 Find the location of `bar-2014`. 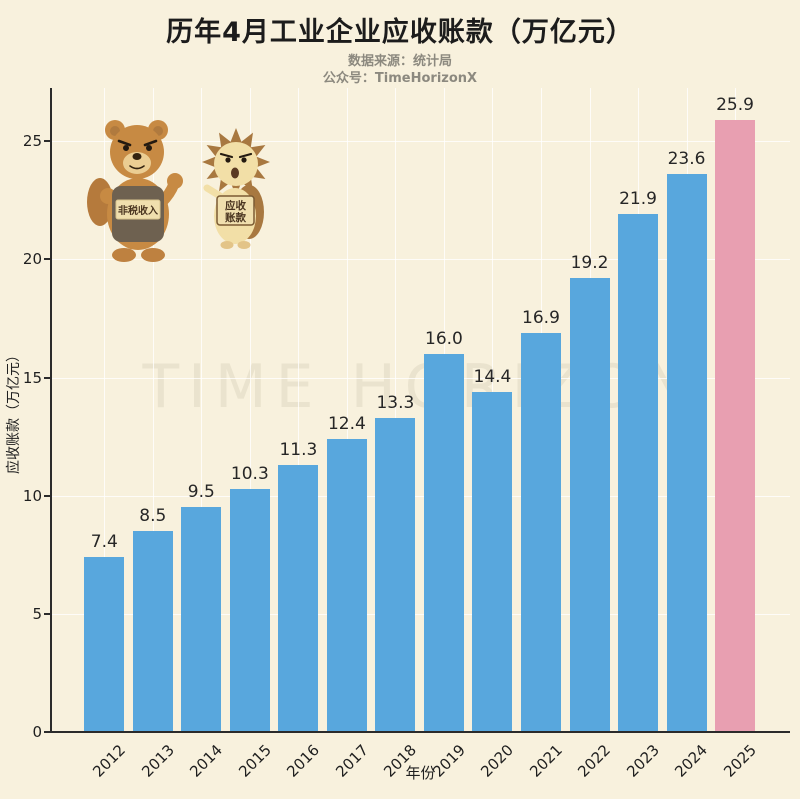

bar-2014 is located at coordinates (201, 619).